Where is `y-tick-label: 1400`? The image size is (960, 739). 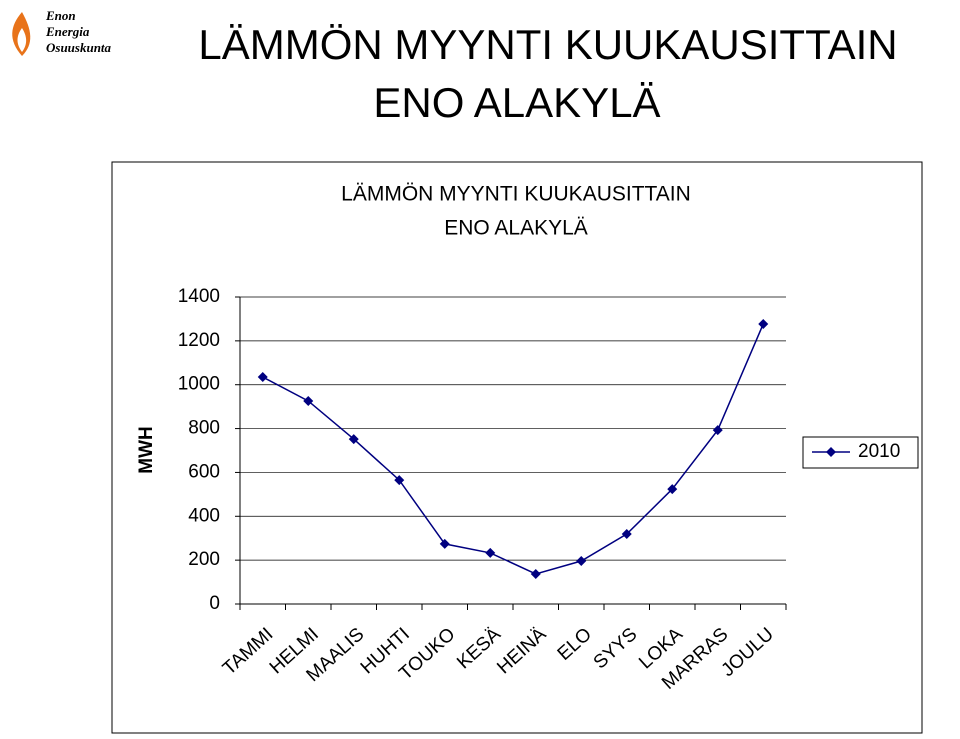
y-tick-label: 1400 is located at coordinates (199, 296).